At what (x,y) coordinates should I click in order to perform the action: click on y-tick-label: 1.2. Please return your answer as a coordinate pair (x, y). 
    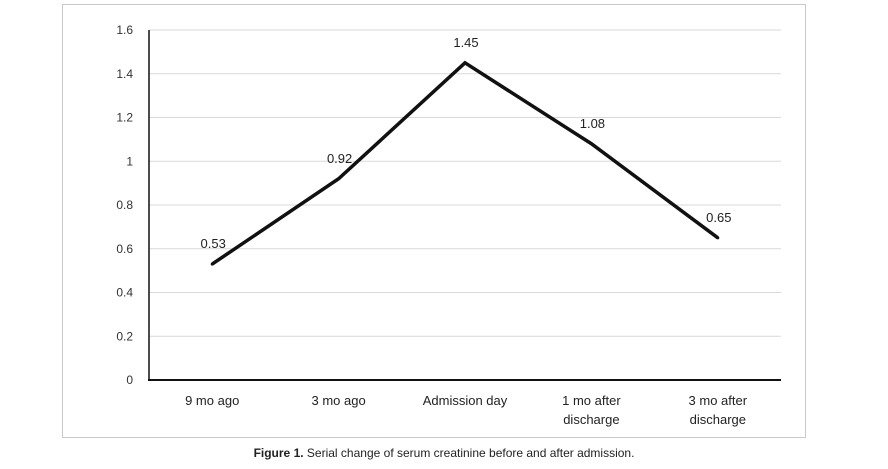
    Looking at the image, I should click on (124, 118).